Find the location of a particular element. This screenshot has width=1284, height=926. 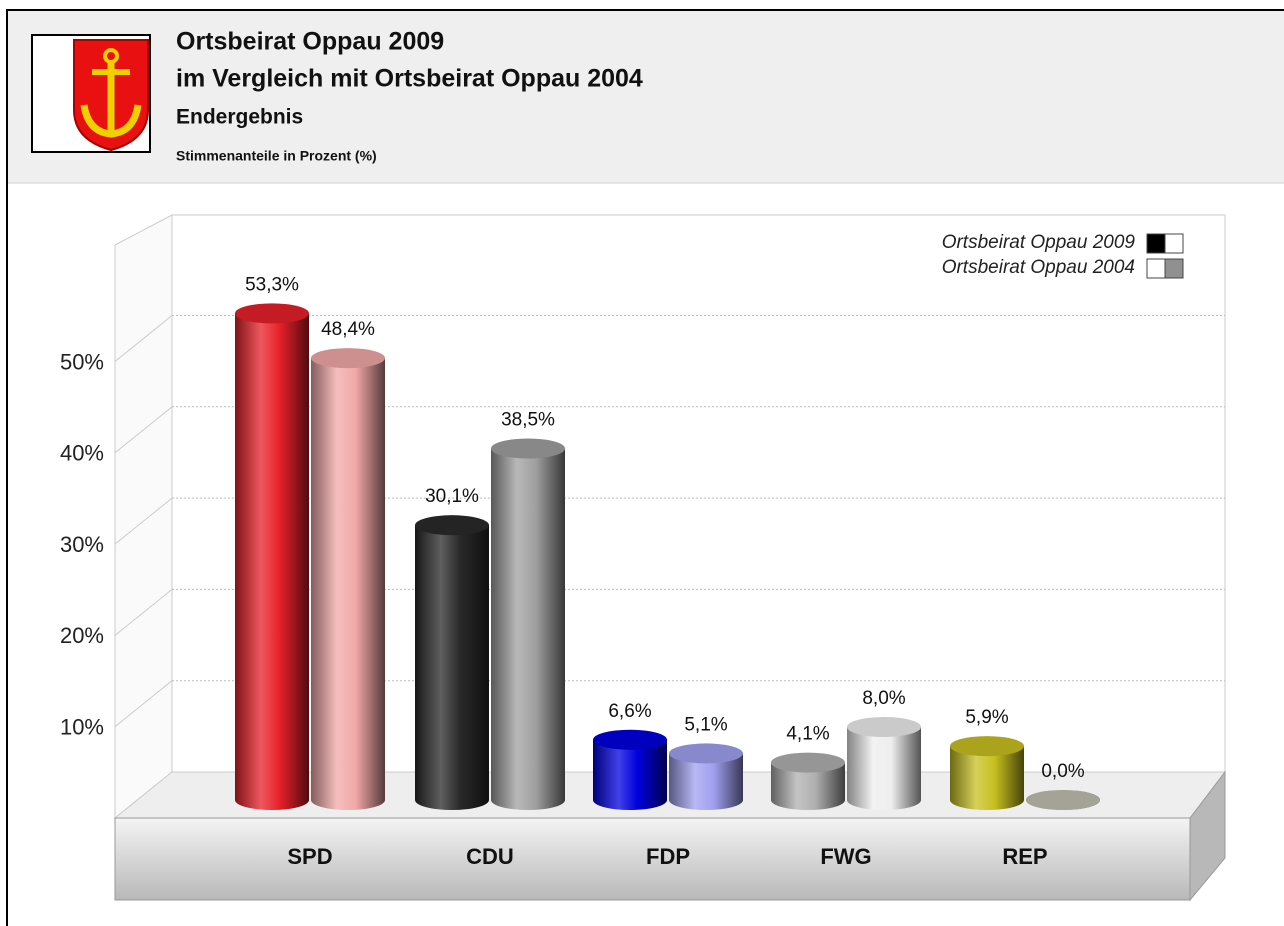

x-tick-label: FDP is located at coordinates (668, 856).